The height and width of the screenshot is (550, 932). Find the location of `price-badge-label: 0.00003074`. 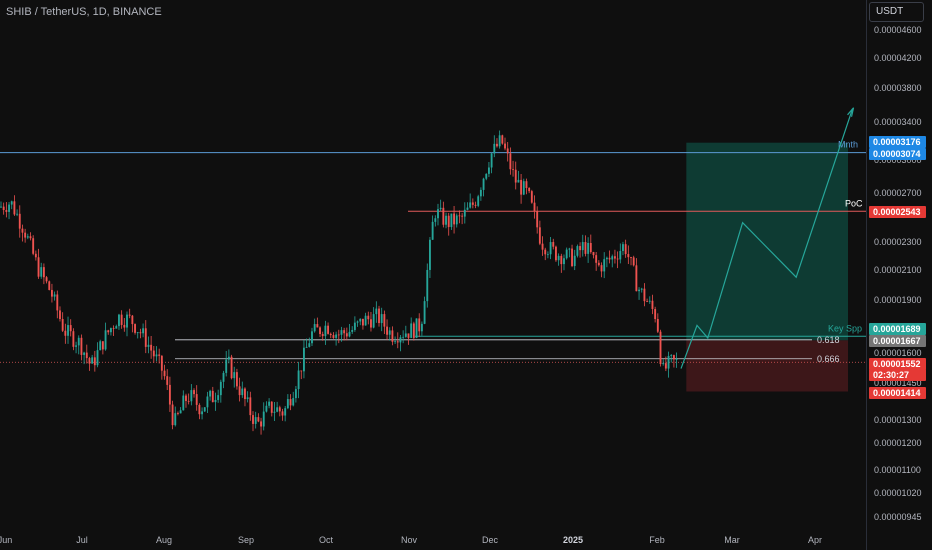

price-badge-label: 0.00003074 is located at coordinates (897, 154).